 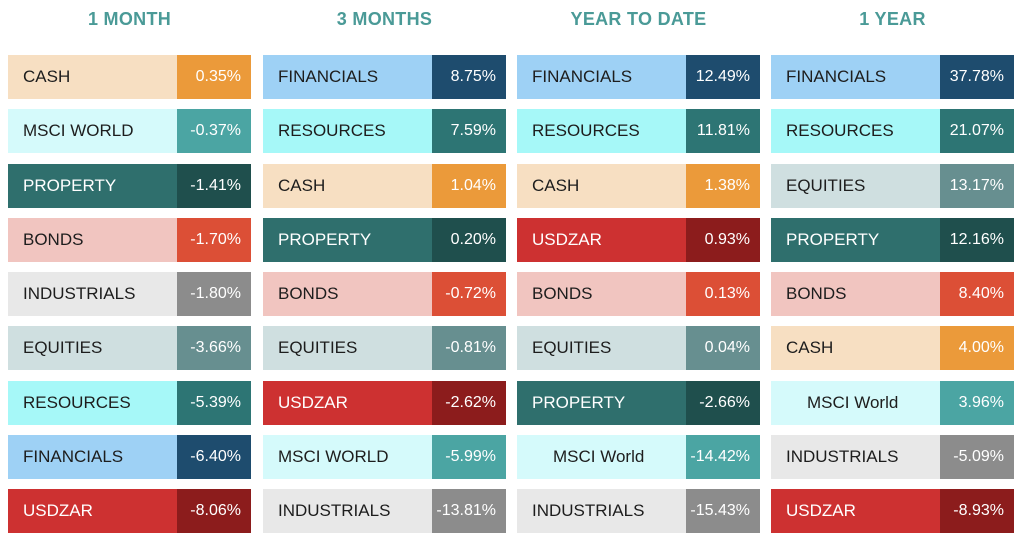 I want to click on return-value: 0.04%, so click(x=723, y=348).